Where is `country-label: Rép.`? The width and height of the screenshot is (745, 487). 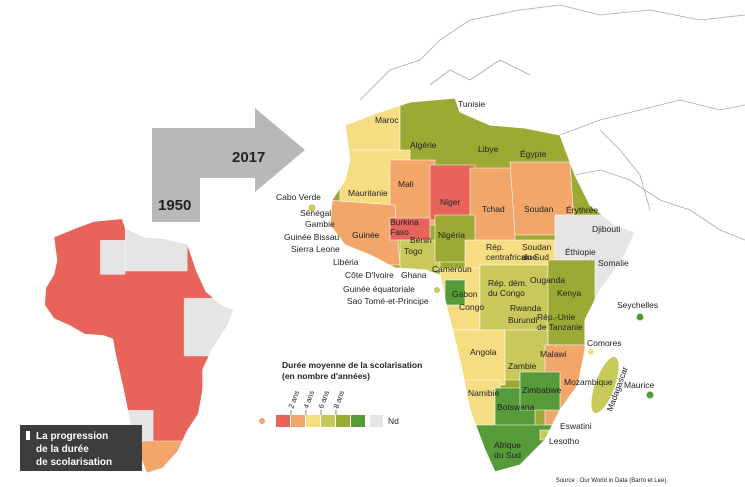 country-label: Rép. is located at coordinates (495, 247).